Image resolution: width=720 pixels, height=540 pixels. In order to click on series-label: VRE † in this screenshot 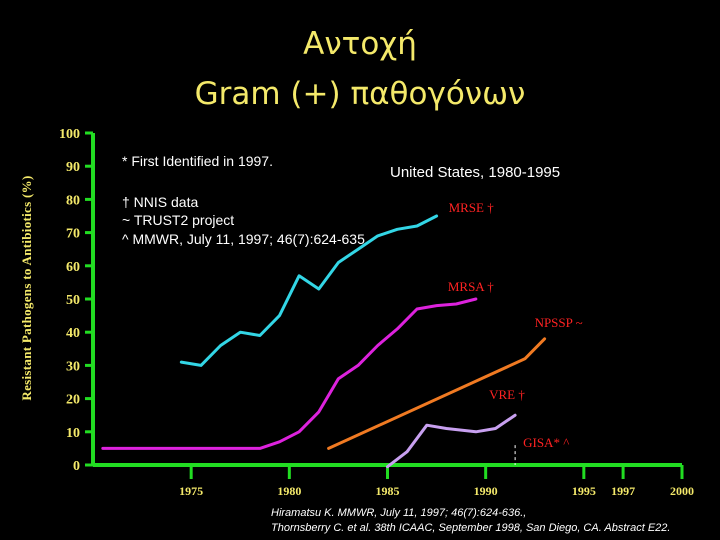, I will do `click(507, 394)`.